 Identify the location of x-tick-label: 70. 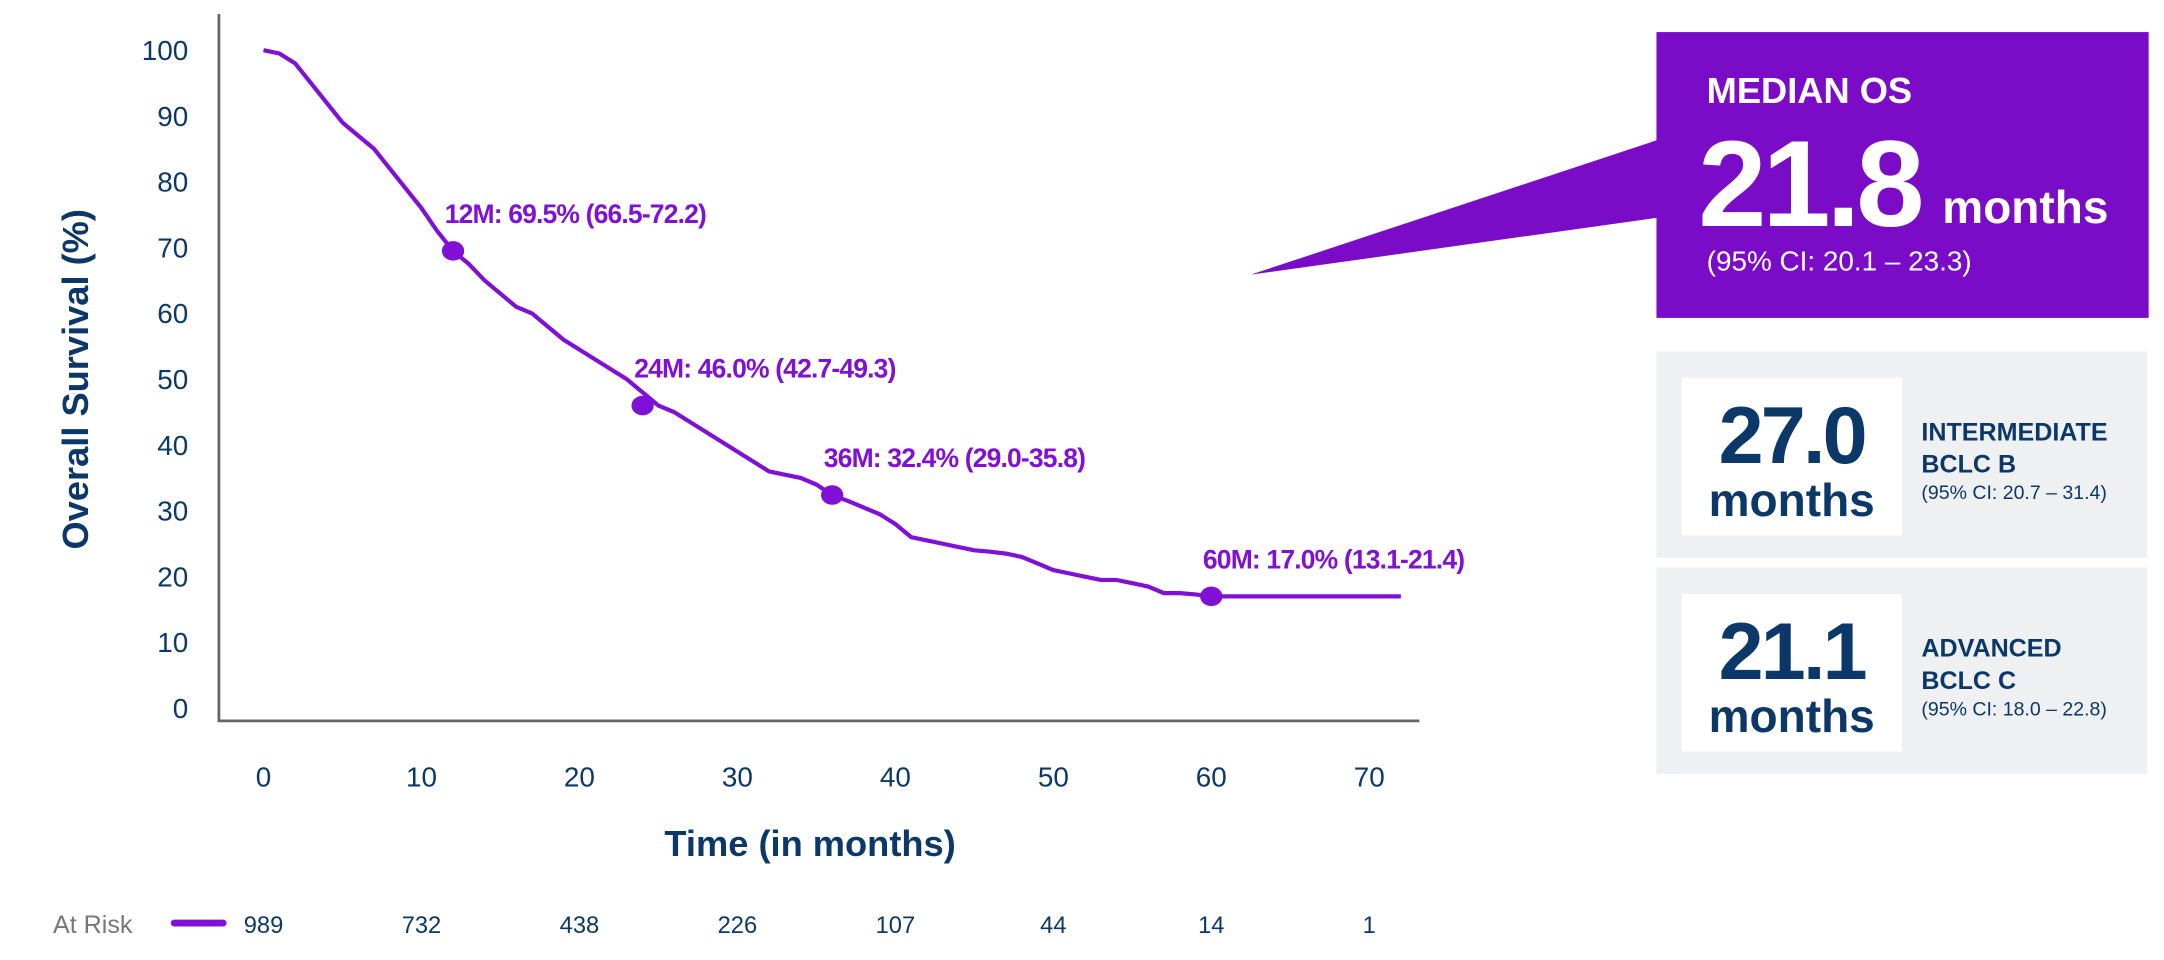
(1369, 776).